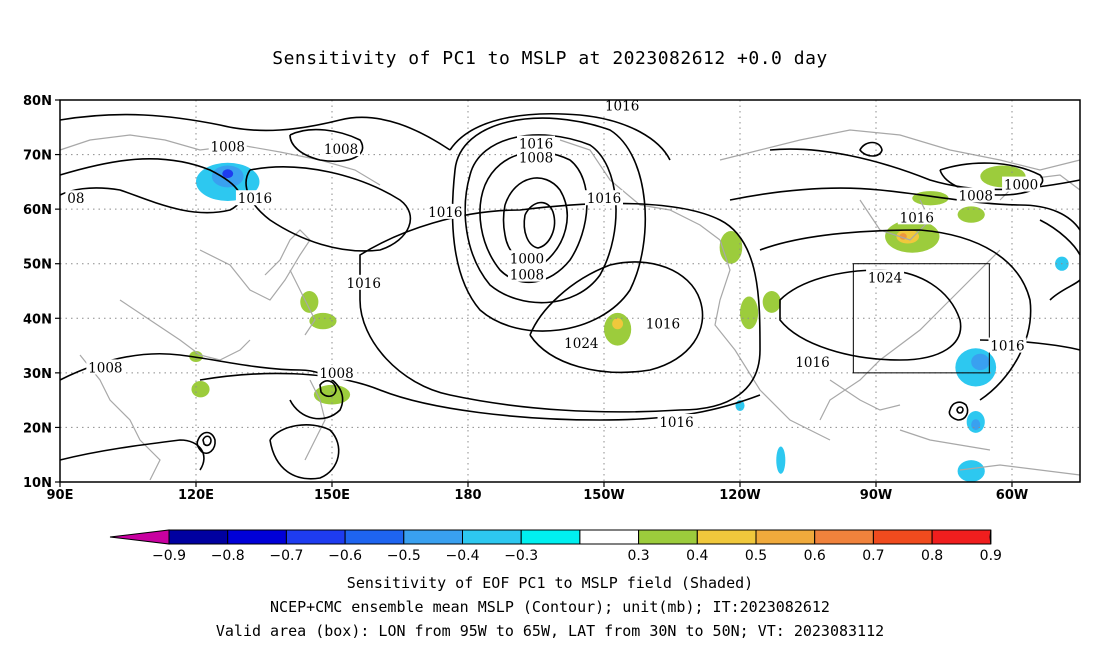 This screenshot has height=650, width=1100. Describe the element at coordinates (37, 374) in the screenshot. I see `lat-tick-label: 30N` at that location.